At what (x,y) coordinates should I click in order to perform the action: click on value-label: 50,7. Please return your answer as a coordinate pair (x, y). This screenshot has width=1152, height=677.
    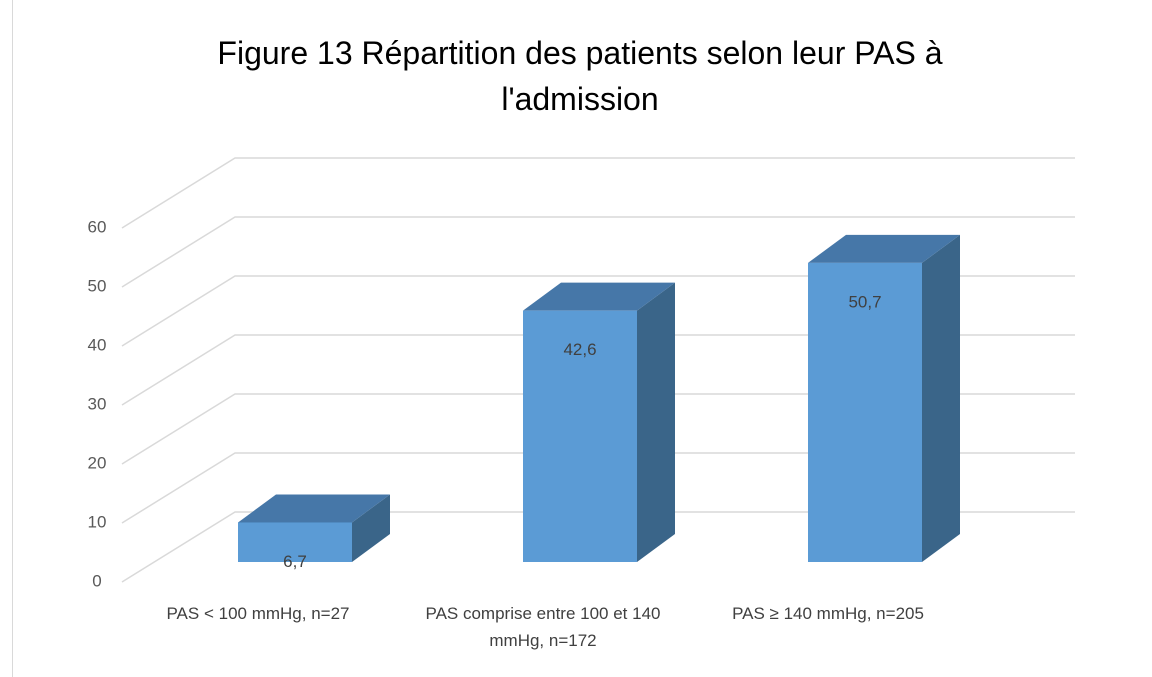
    Looking at the image, I should click on (864, 301).